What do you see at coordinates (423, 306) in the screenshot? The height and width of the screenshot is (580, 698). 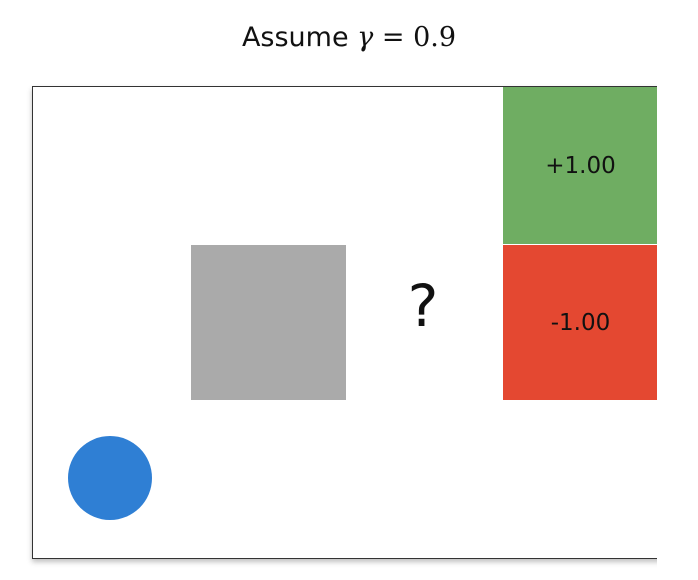 I see `unknown-value-marker: ?` at bounding box center [423, 306].